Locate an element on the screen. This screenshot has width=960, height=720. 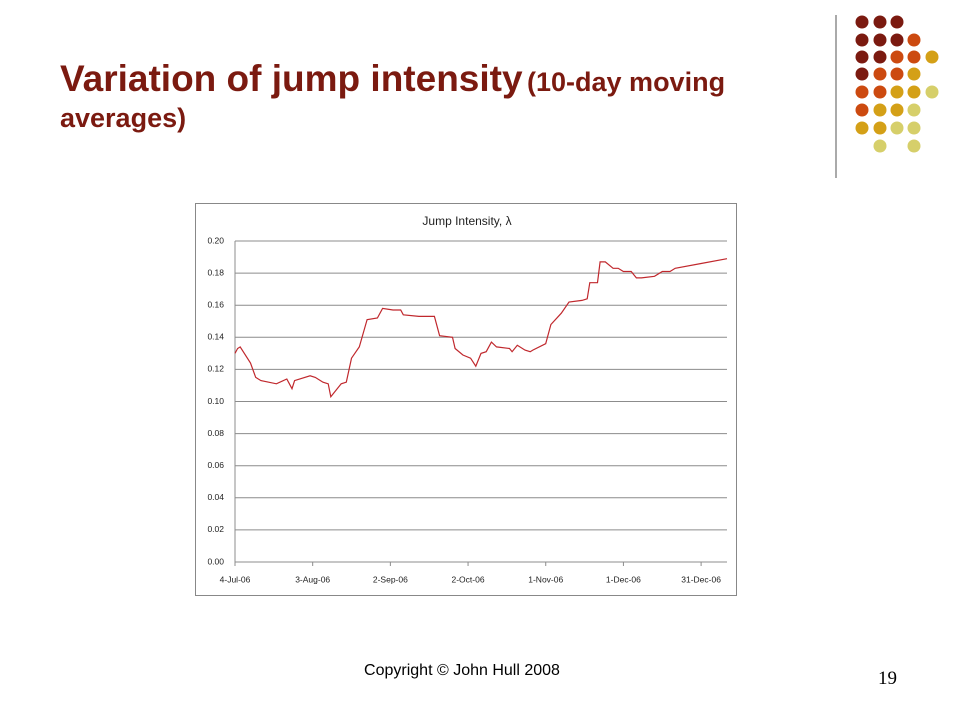
y-tick-label: 0.02 is located at coordinates (215, 529).